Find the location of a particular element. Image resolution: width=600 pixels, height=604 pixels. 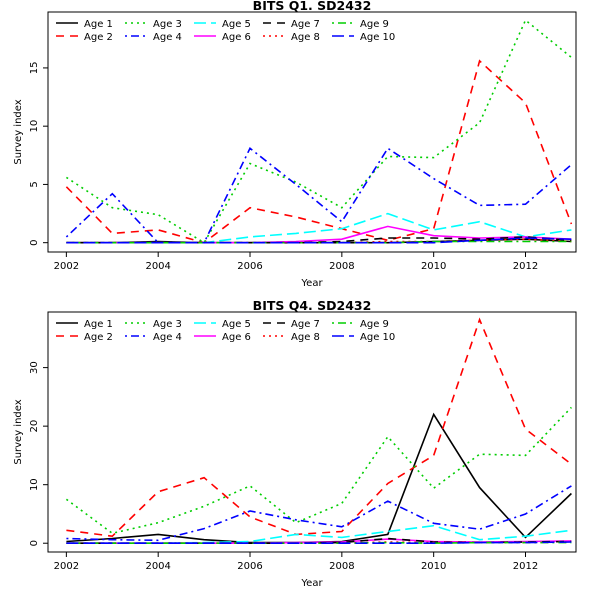

chart-title: BITS Q4. SD2432 is located at coordinates (312, 305).